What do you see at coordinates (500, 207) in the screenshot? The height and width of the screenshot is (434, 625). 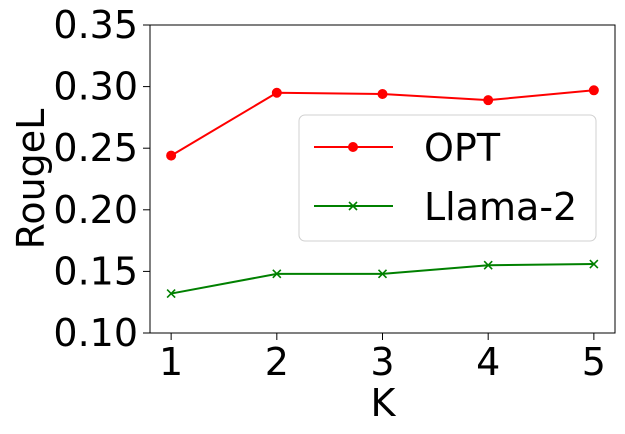 I see `legend-label-llama-2: Llama-2` at bounding box center [500, 207].